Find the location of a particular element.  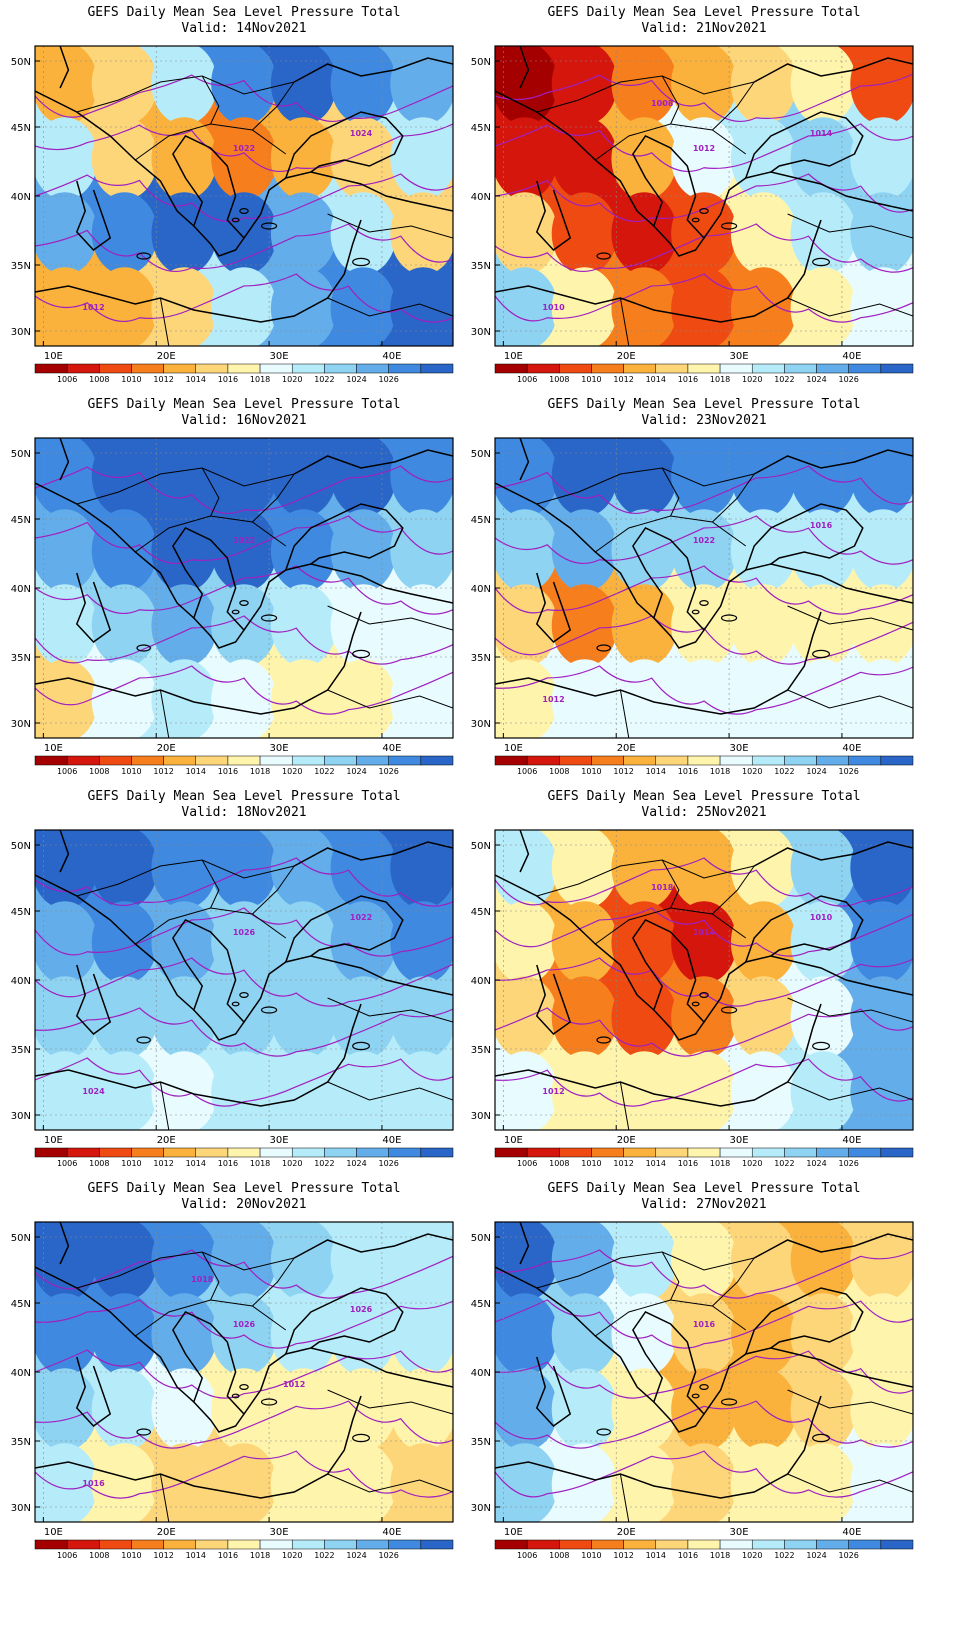

lon-label: 40E is located at coordinates (851, 748).